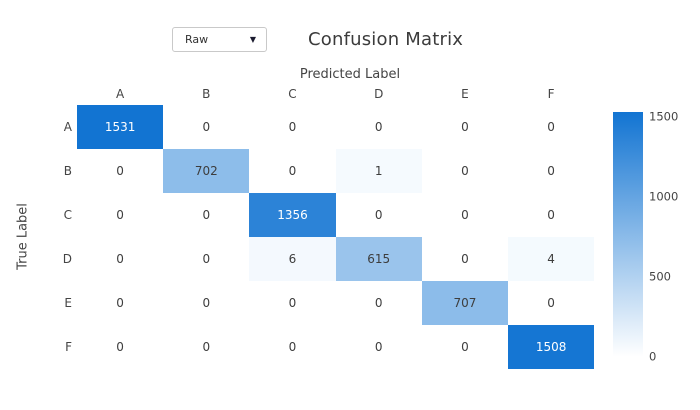  What do you see at coordinates (465, 94) in the screenshot?
I see `x-tick-label: E` at bounding box center [465, 94].